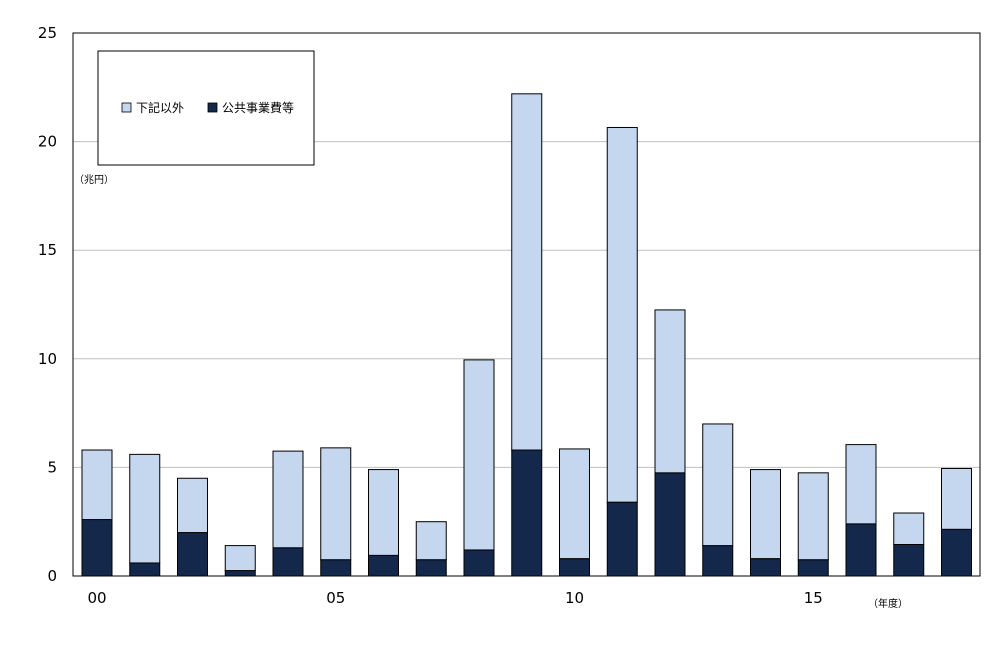 This screenshot has height=653, width=1000. What do you see at coordinates (47, 359) in the screenshot?
I see `y-tick-label: 10` at bounding box center [47, 359].